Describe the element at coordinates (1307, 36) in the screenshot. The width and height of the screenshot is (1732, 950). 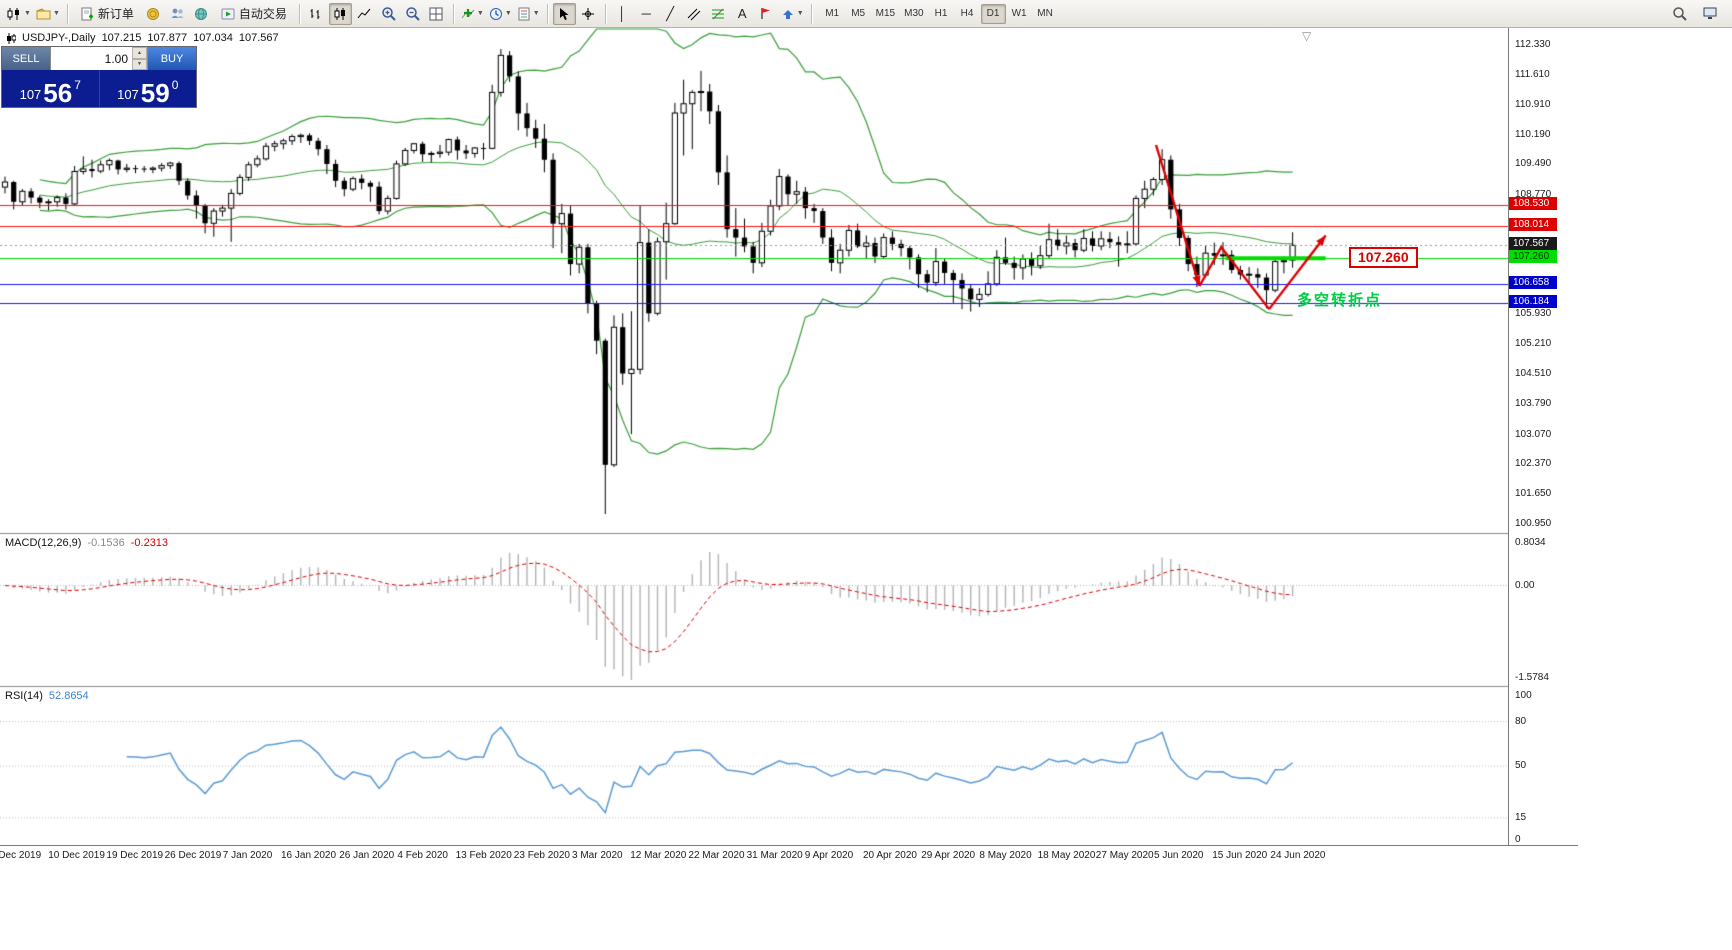
I see `chart-shift-marker: ▽` at that location.